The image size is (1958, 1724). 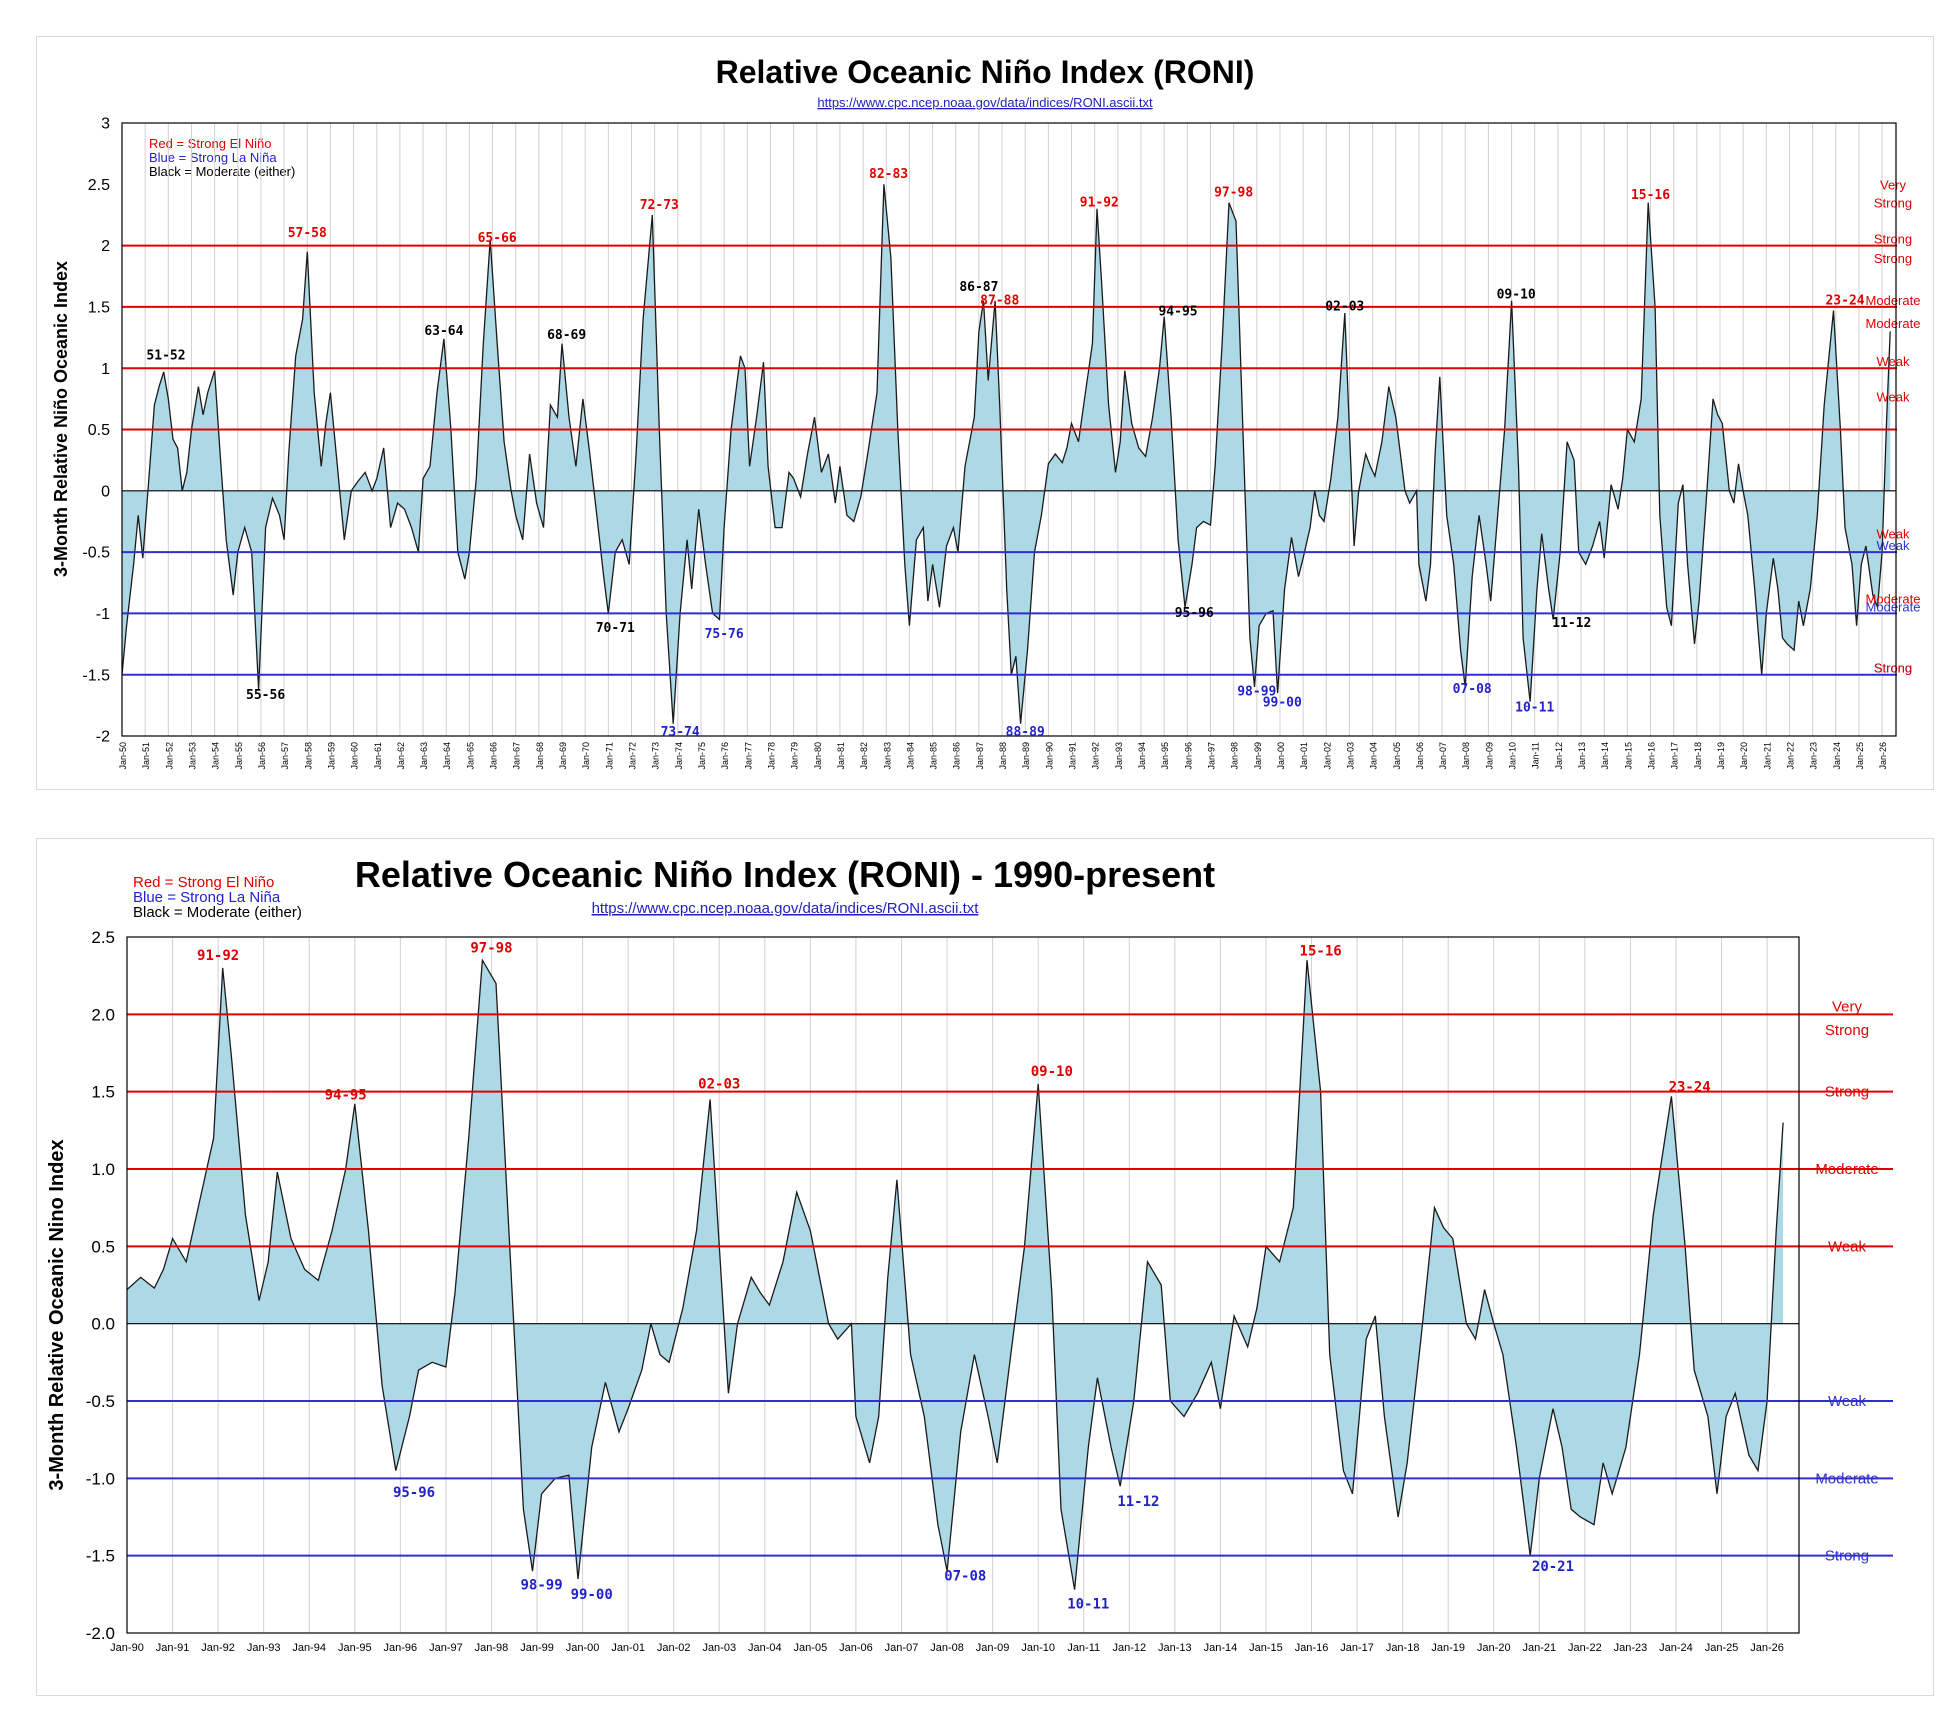 What do you see at coordinates (414, 1493) in the screenshot?
I see `event-label: 95-96` at bounding box center [414, 1493].